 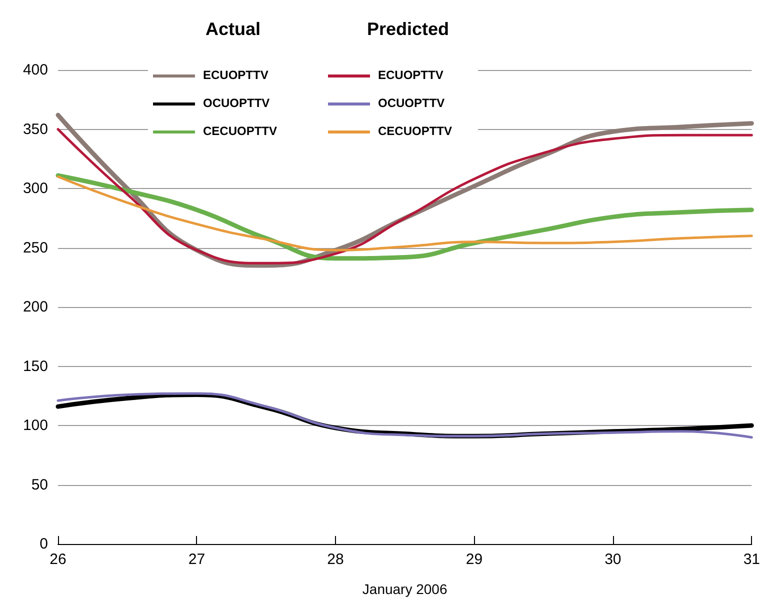 What do you see at coordinates (405, 589) in the screenshot?
I see `x-axis-title: January 2006` at bounding box center [405, 589].